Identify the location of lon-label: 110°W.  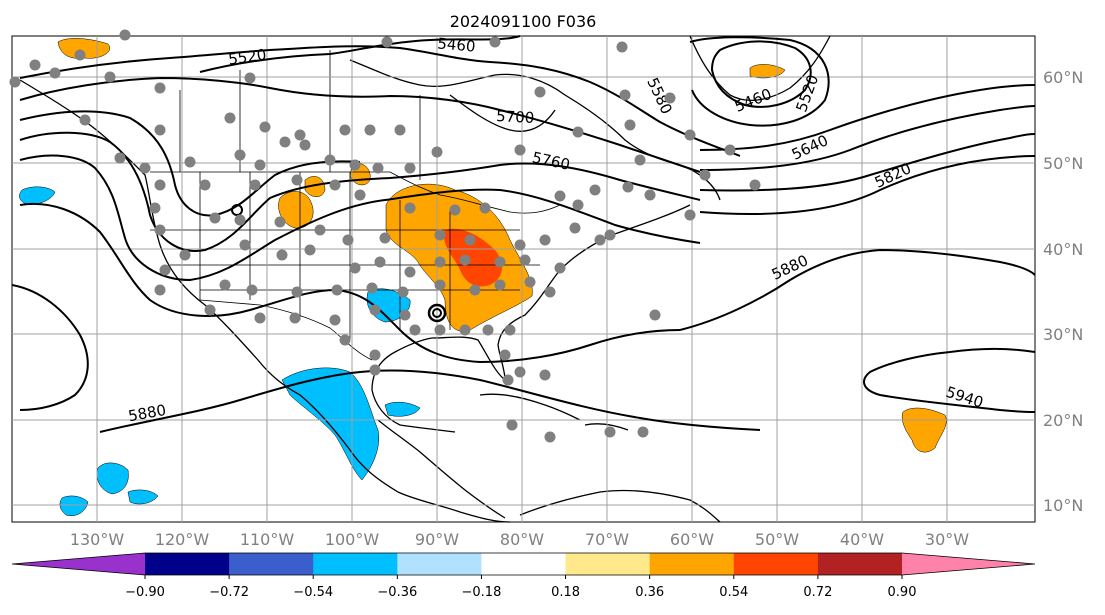
(267, 539).